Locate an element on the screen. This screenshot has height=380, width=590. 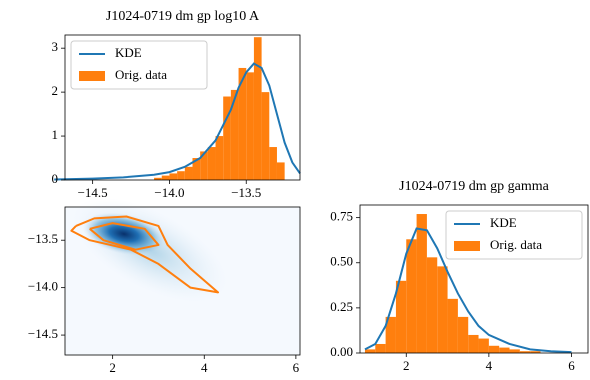
y-tick-label: −14.0 is located at coordinates (43, 286).